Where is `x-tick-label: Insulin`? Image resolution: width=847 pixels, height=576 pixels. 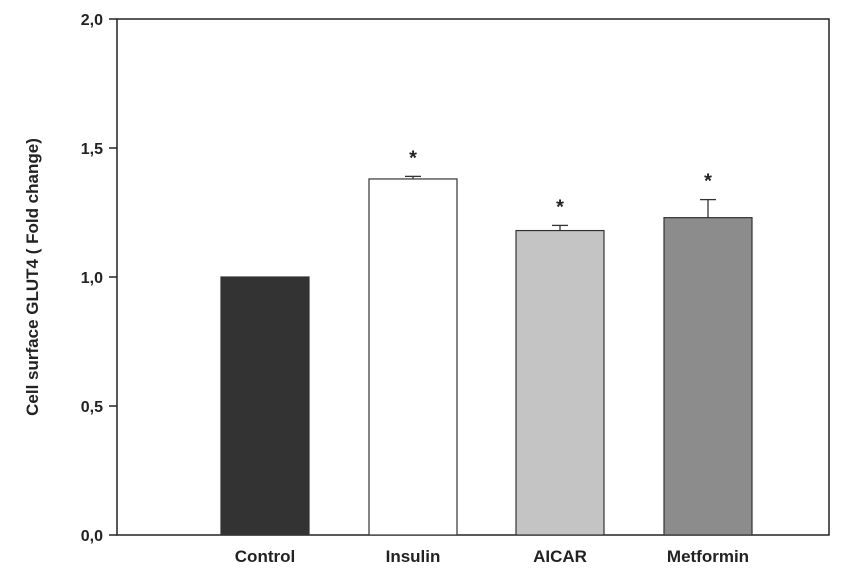 x-tick-label: Insulin is located at coordinates (413, 556).